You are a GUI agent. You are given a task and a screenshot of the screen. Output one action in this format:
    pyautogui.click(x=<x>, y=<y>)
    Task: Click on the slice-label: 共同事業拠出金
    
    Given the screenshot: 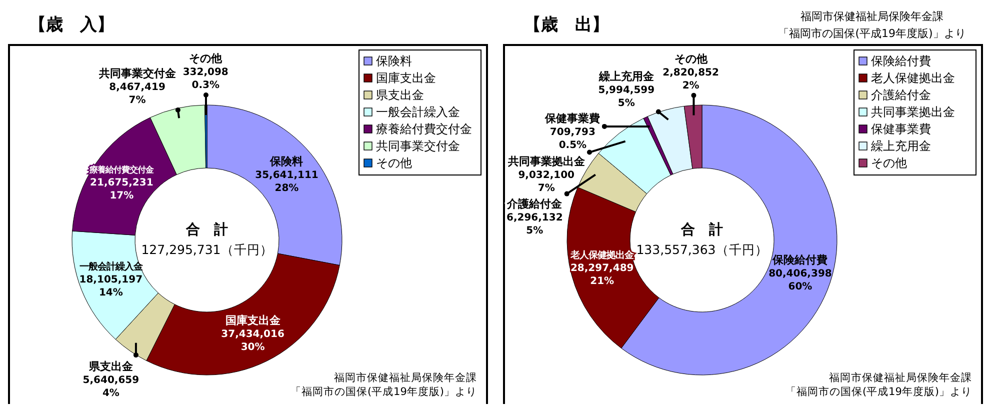 What is the action you would take?
    pyautogui.click(x=546, y=161)
    